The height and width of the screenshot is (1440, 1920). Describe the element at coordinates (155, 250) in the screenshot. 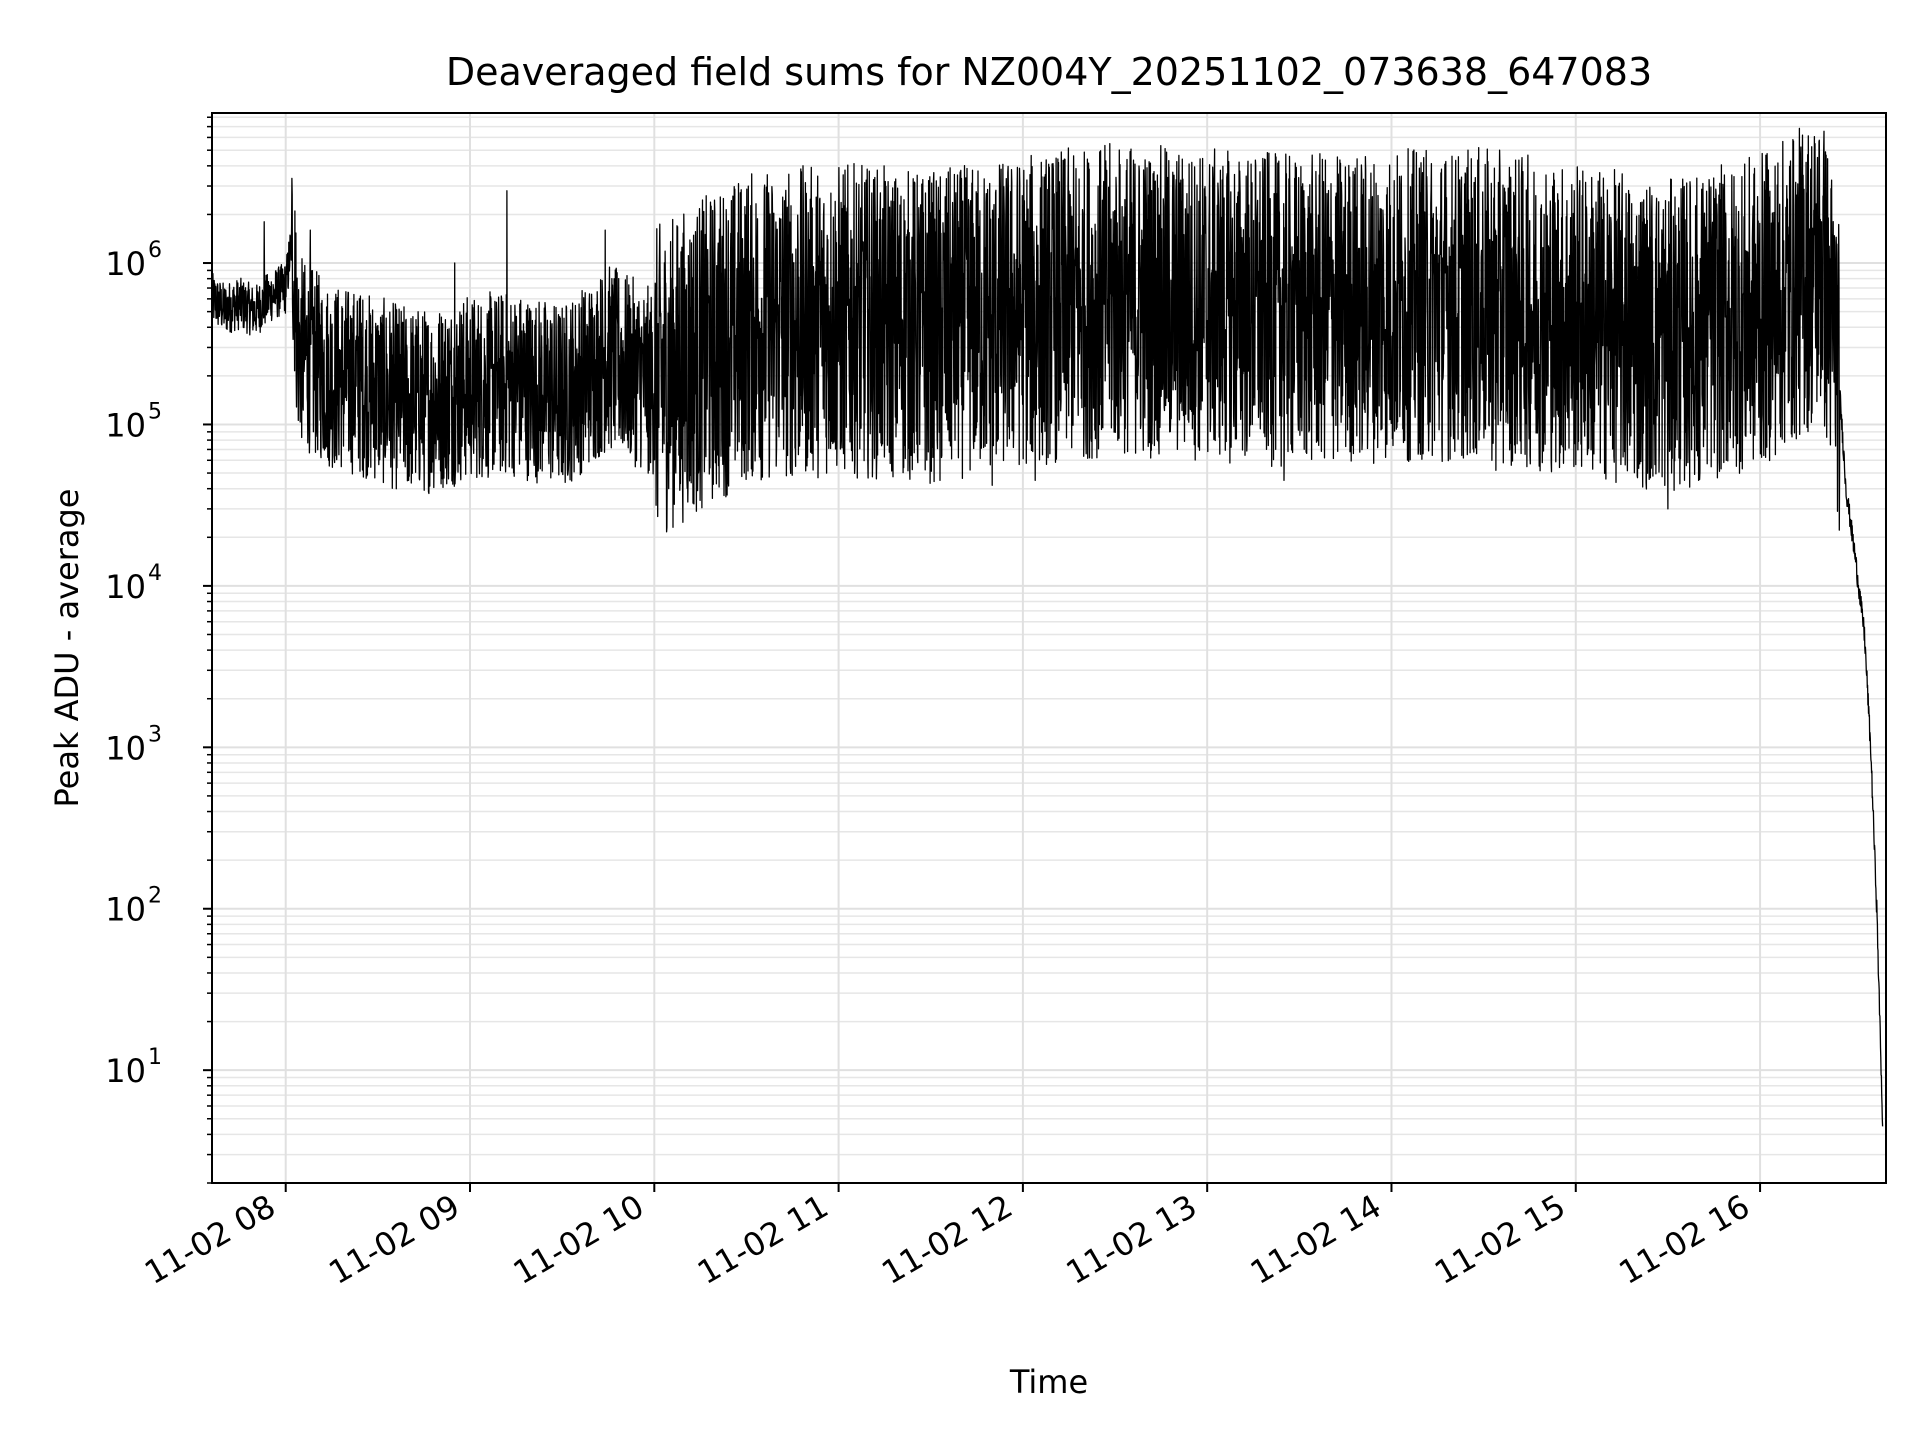

I see `y-tick-exponent: 6` at that location.